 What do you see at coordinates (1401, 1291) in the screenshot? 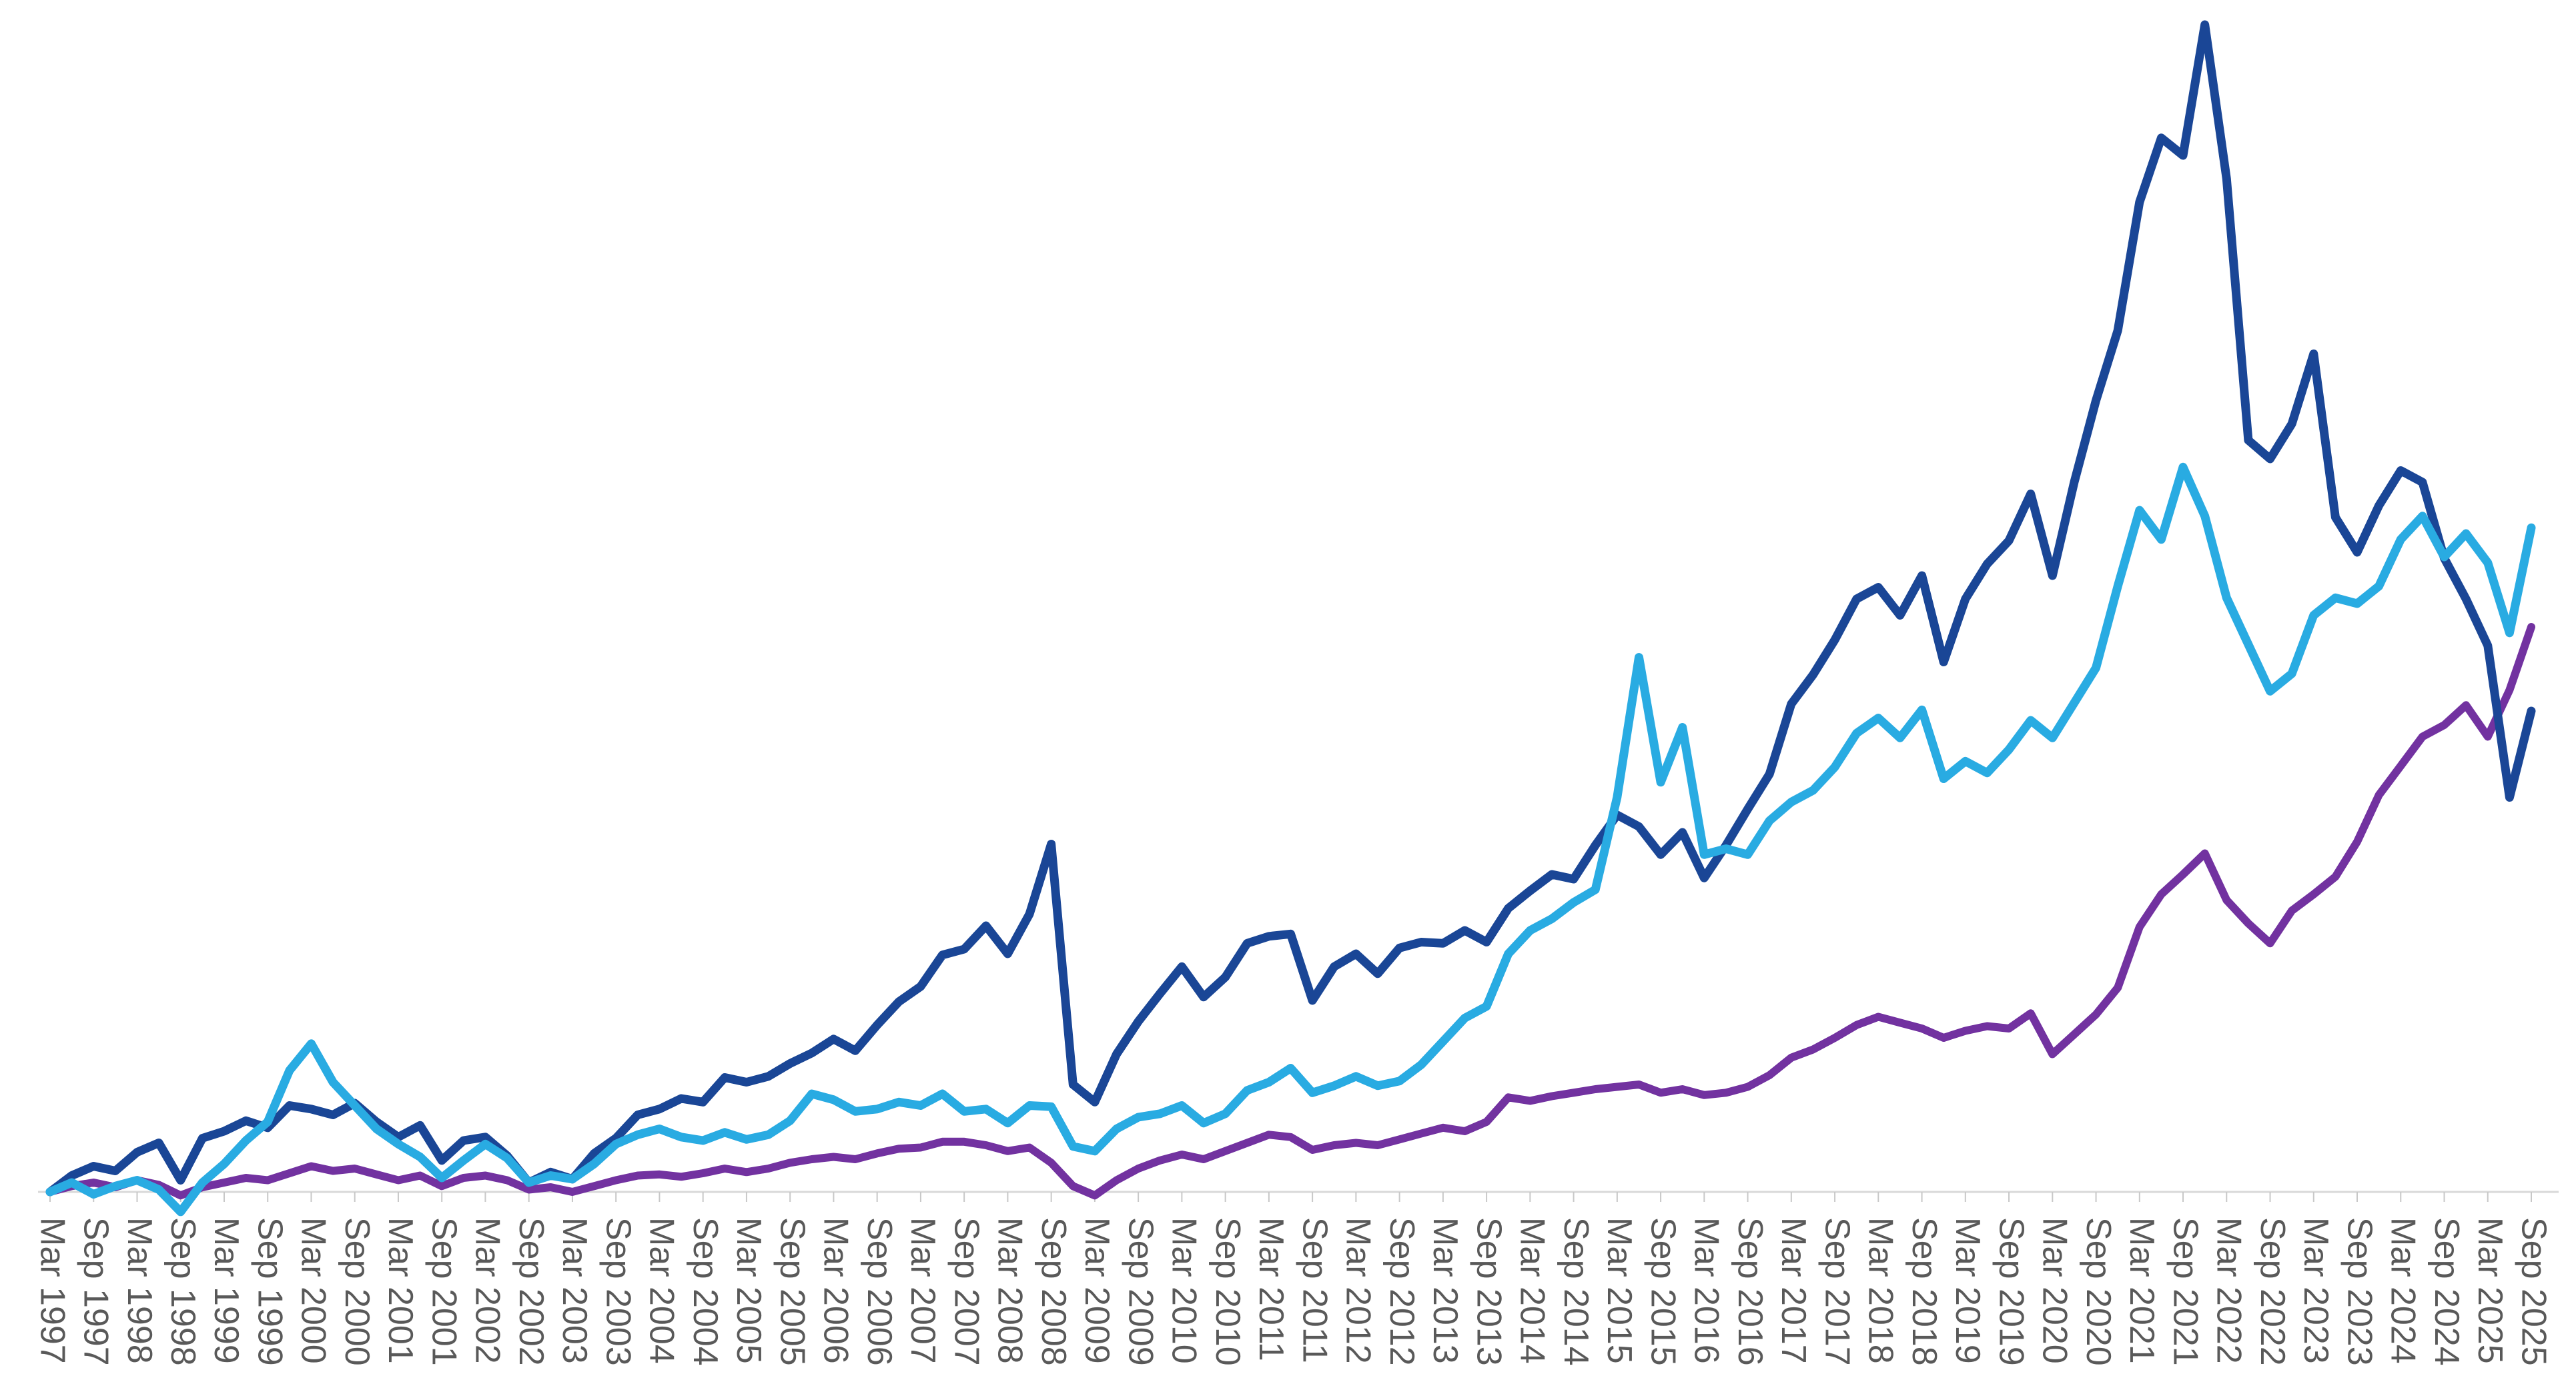
I see `x-tick-label: Sep 2012` at bounding box center [1401, 1291].